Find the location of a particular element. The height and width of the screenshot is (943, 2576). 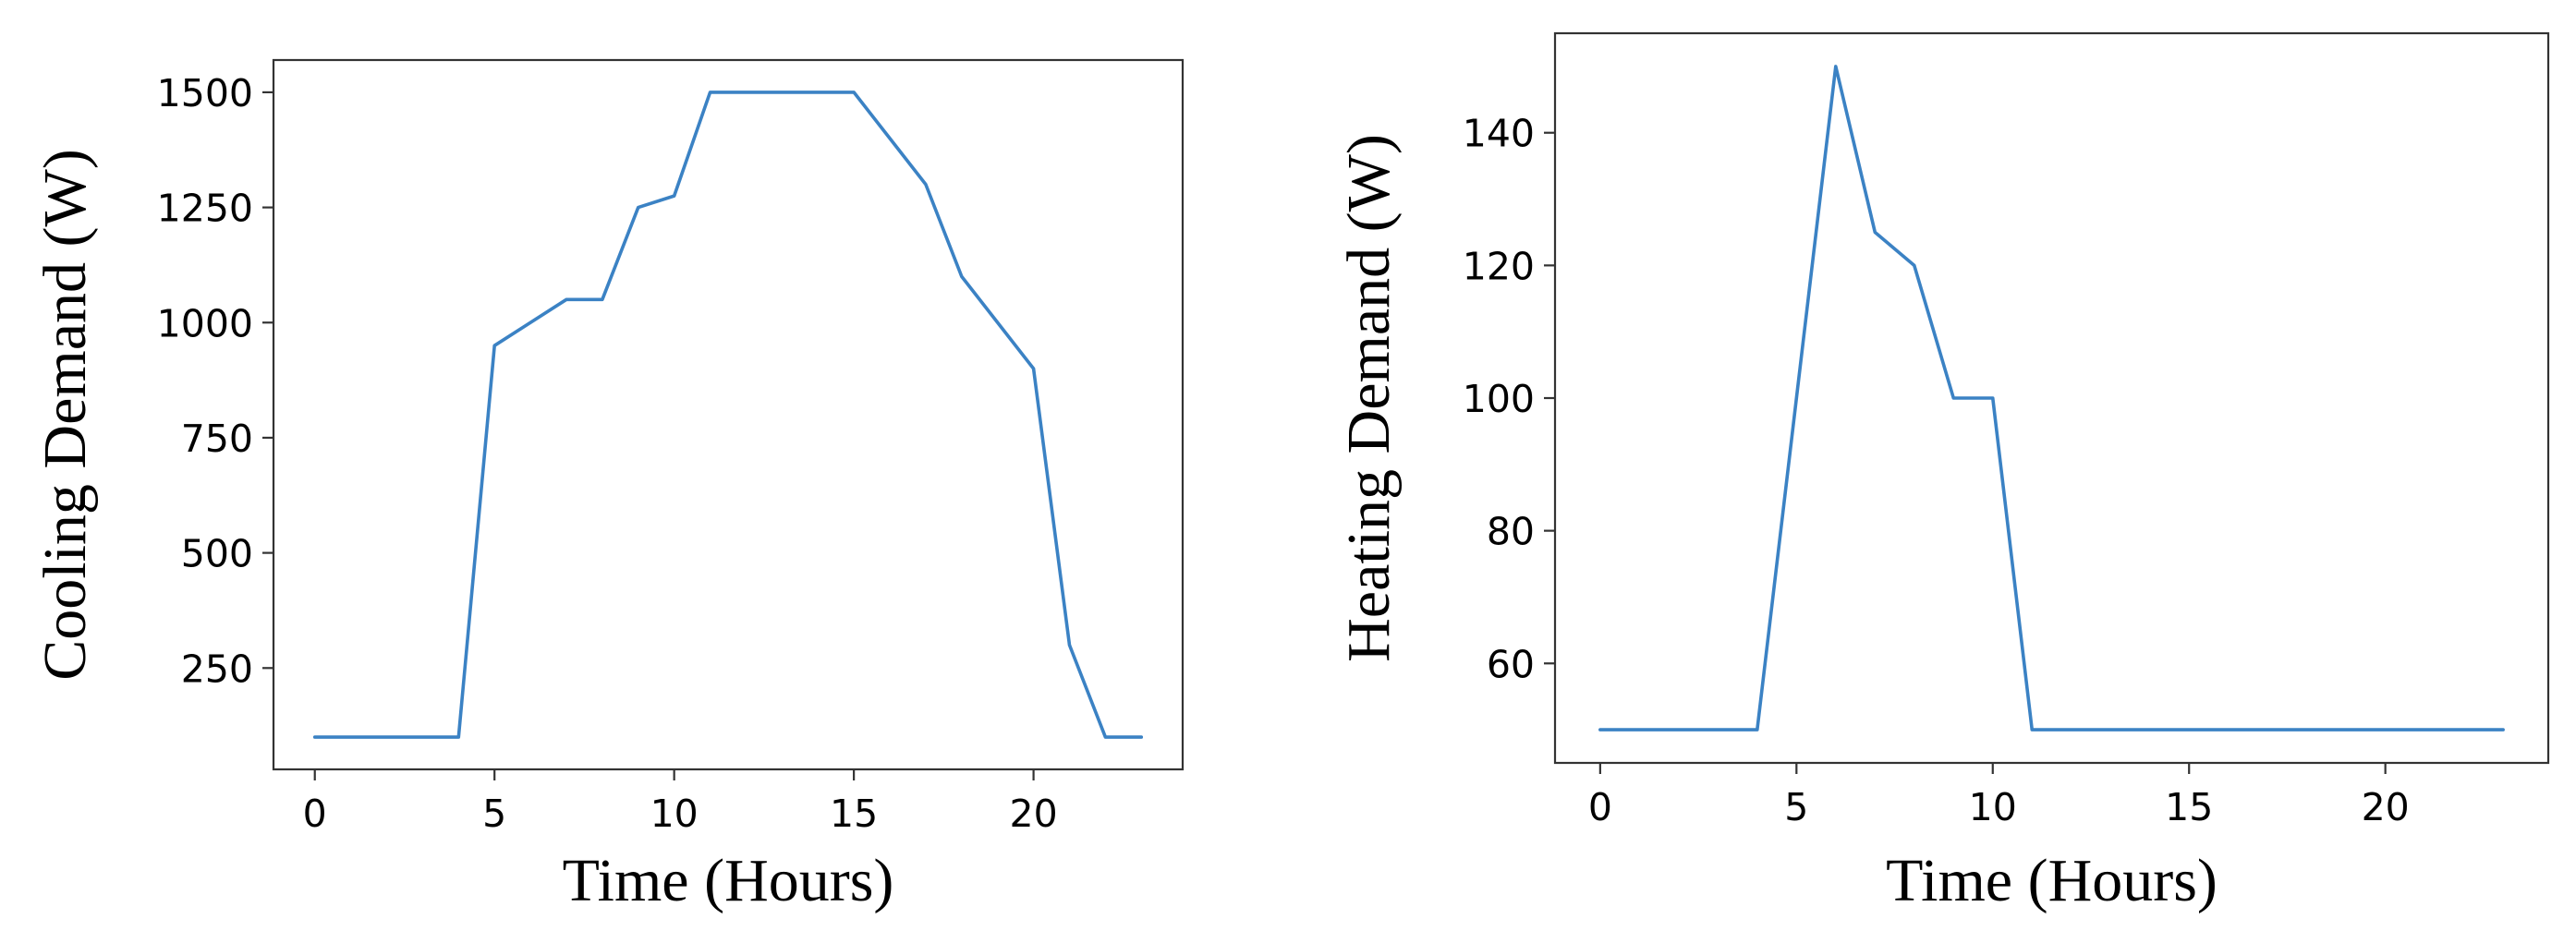

y-tick-label: 750 is located at coordinates (217, 439).